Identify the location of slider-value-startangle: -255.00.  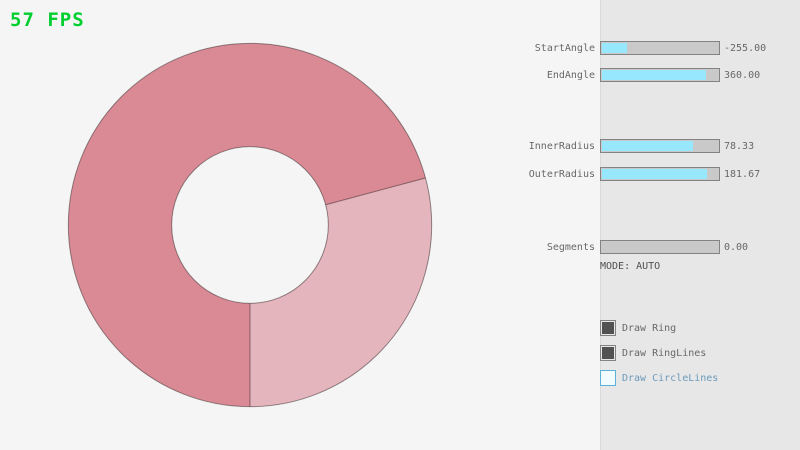
(745, 48).